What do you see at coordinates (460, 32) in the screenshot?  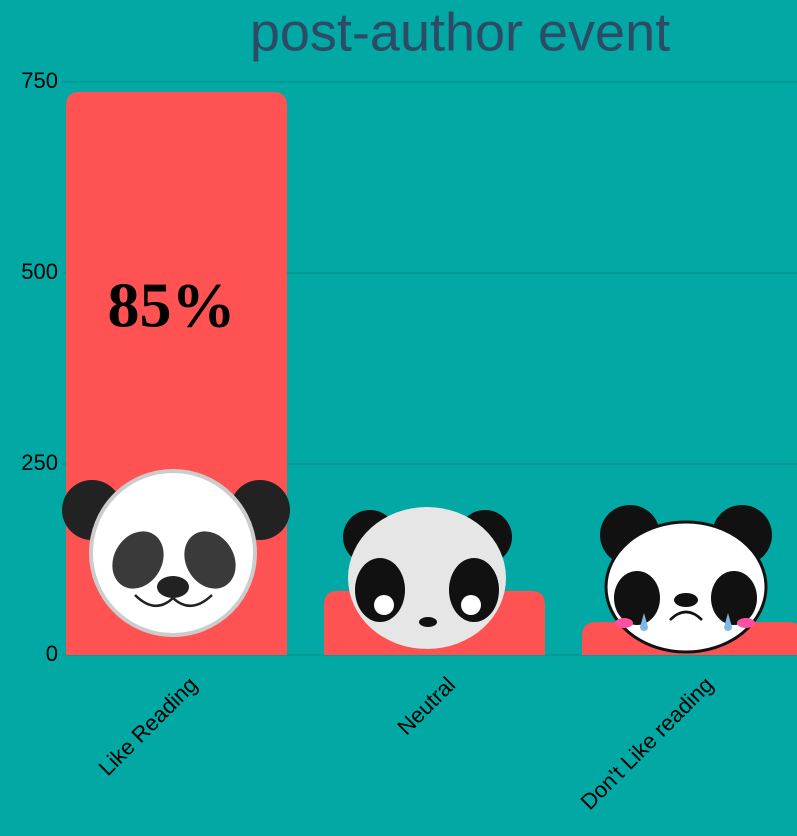 I see `chart-title: post-author event` at bounding box center [460, 32].